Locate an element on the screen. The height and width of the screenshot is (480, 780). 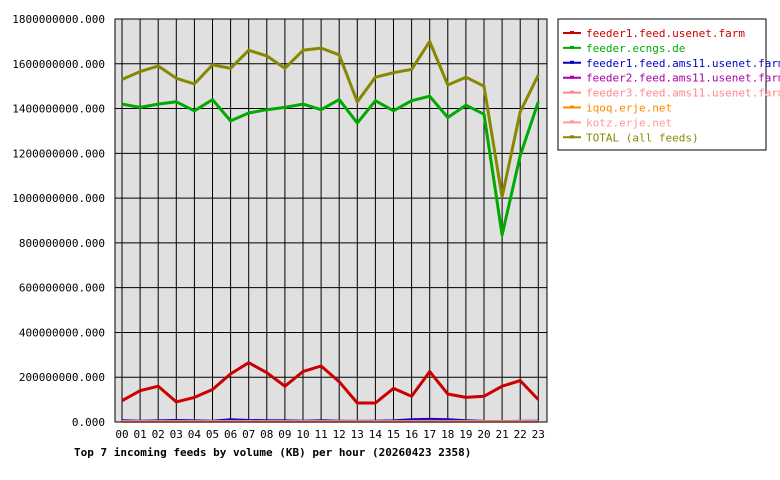
x-tick-label: 16 is located at coordinates (411, 434).